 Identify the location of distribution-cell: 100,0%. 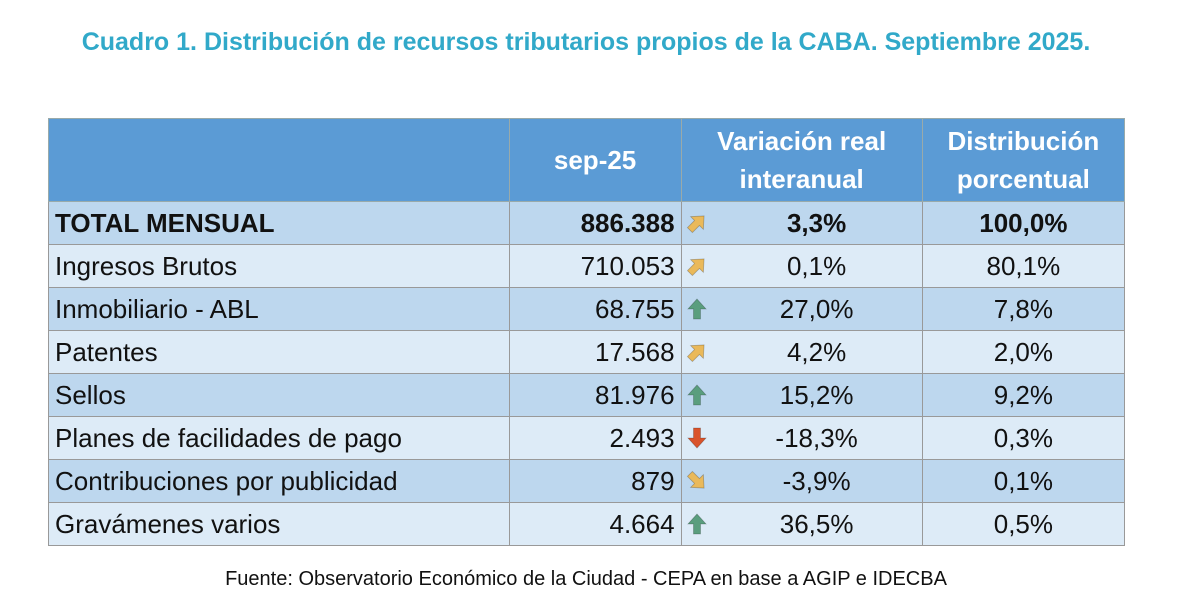
(1023, 223).